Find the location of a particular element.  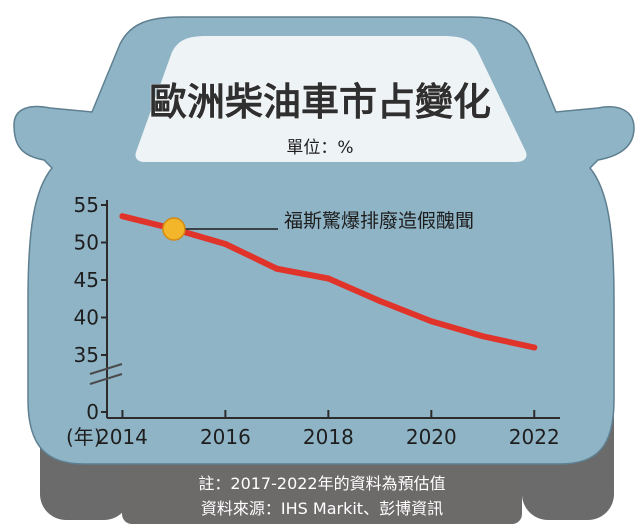

x-tick-label: 2016 is located at coordinates (225, 437).